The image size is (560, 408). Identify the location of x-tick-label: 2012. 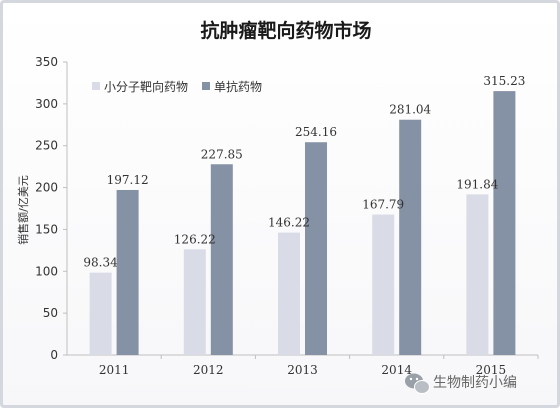
(208, 370).